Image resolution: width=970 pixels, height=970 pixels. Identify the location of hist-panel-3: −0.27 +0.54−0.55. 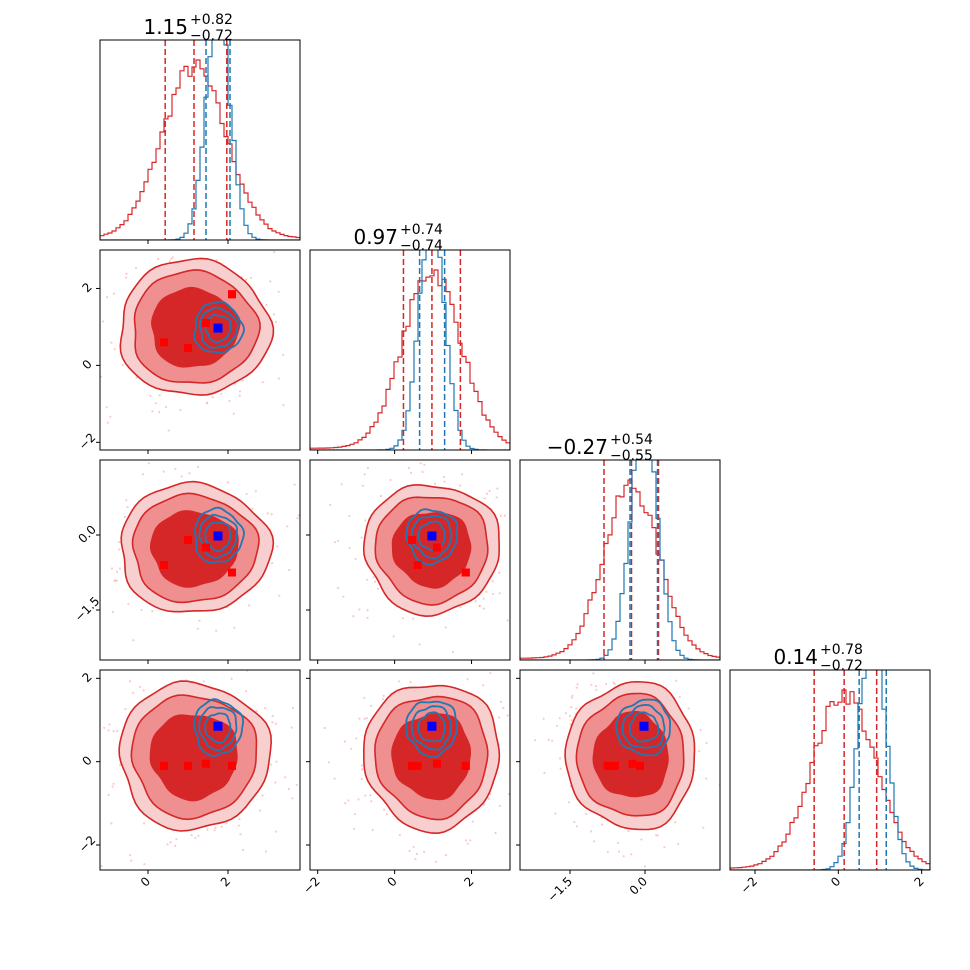
(620, 546).